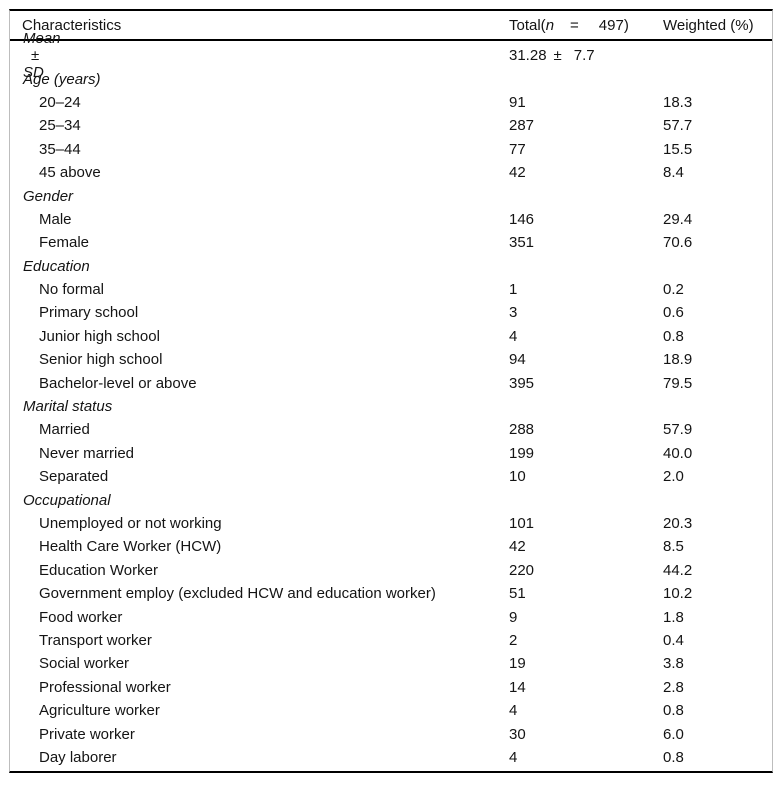 Image resolution: width=783 pixels, height=785 pixels. Describe the element at coordinates (574, 25) in the screenshot. I see `header-total-equals: =` at that location.